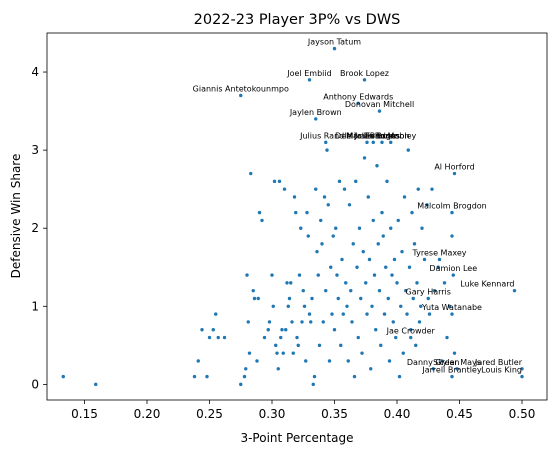 This screenshot has height=455, width=556. I want to click on x-tick-label: 0.35, so click(334, 414).